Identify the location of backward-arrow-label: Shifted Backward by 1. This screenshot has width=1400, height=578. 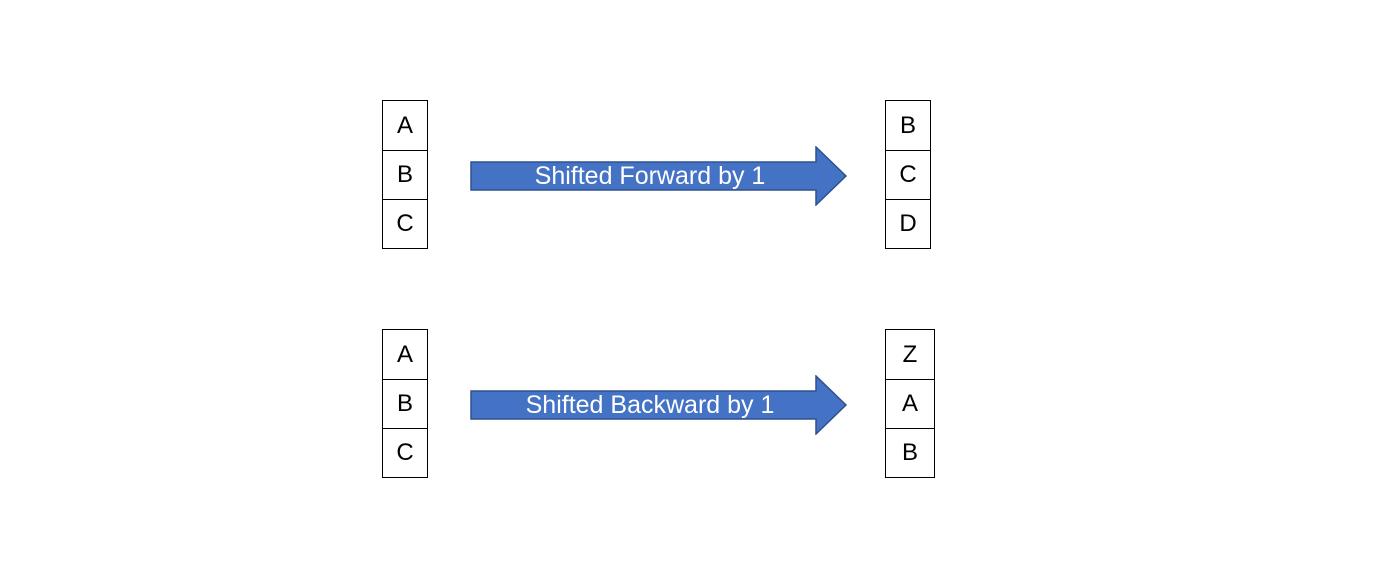
(650, 404).